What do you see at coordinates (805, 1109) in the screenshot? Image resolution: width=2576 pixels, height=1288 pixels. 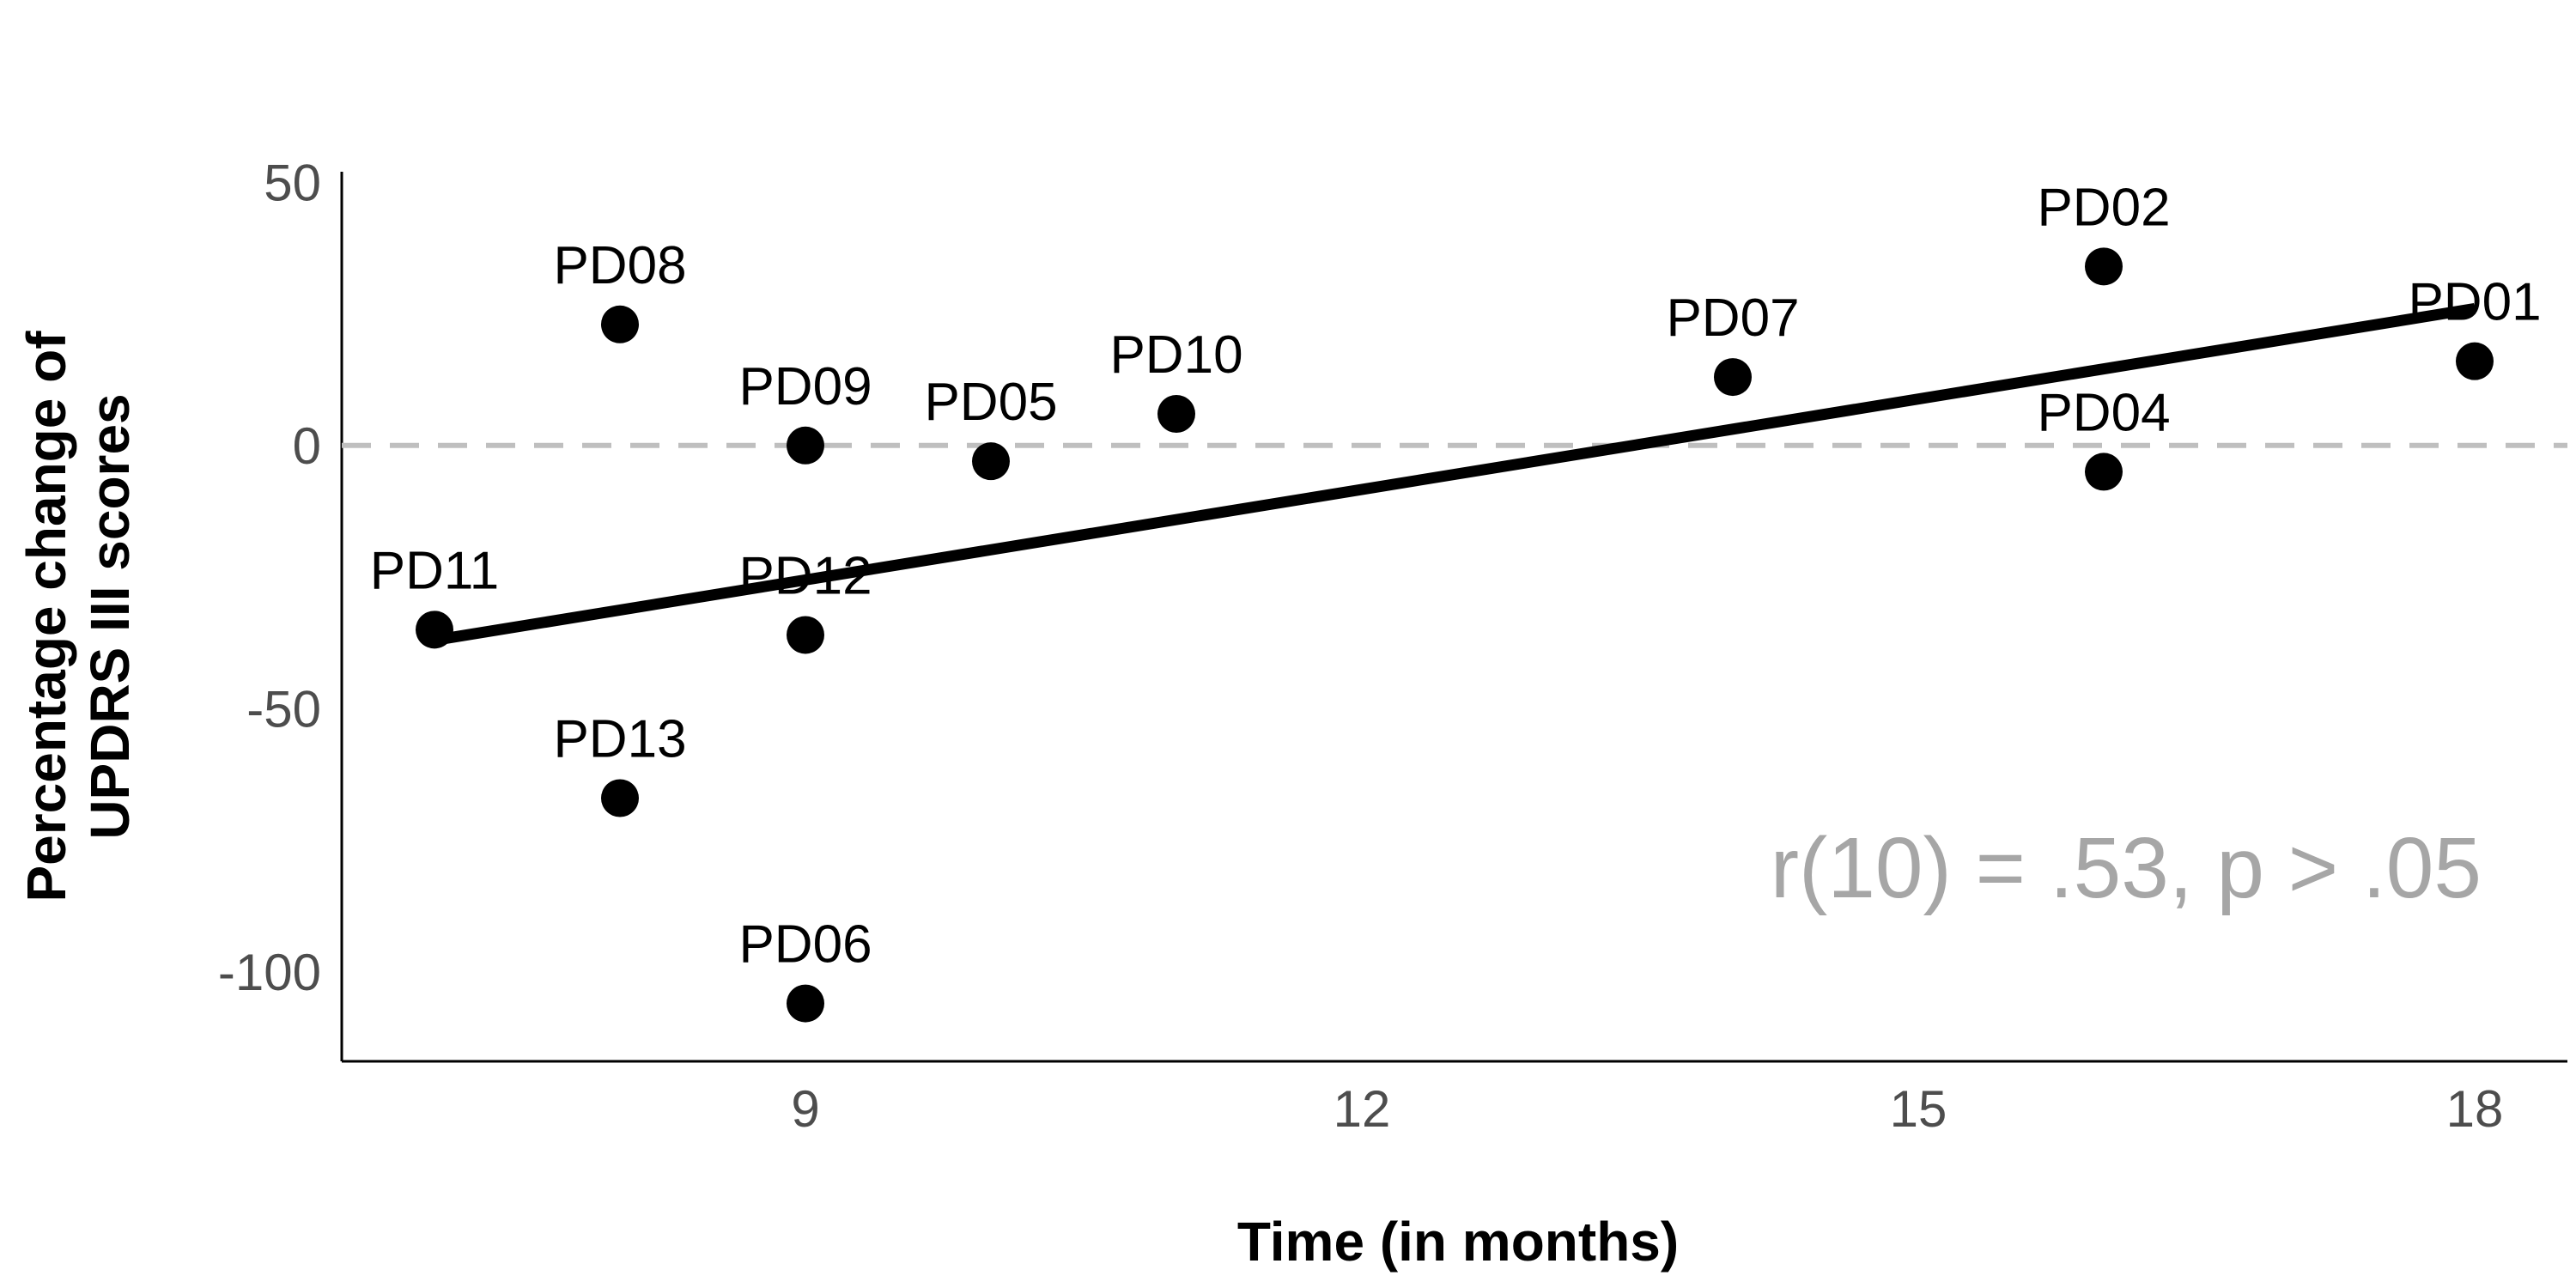 I see `x-tick-label: 9` at bounding box center [805, 1109].